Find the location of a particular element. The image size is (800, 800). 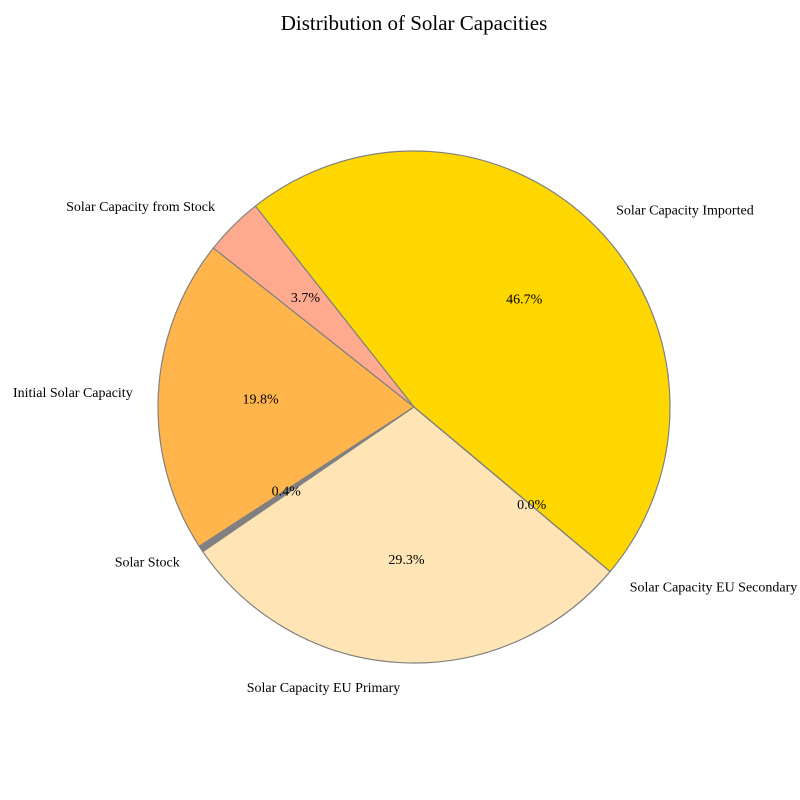

slice-pct-solar-capacity-imported: 46.7% is located at coordinates (524, 300).